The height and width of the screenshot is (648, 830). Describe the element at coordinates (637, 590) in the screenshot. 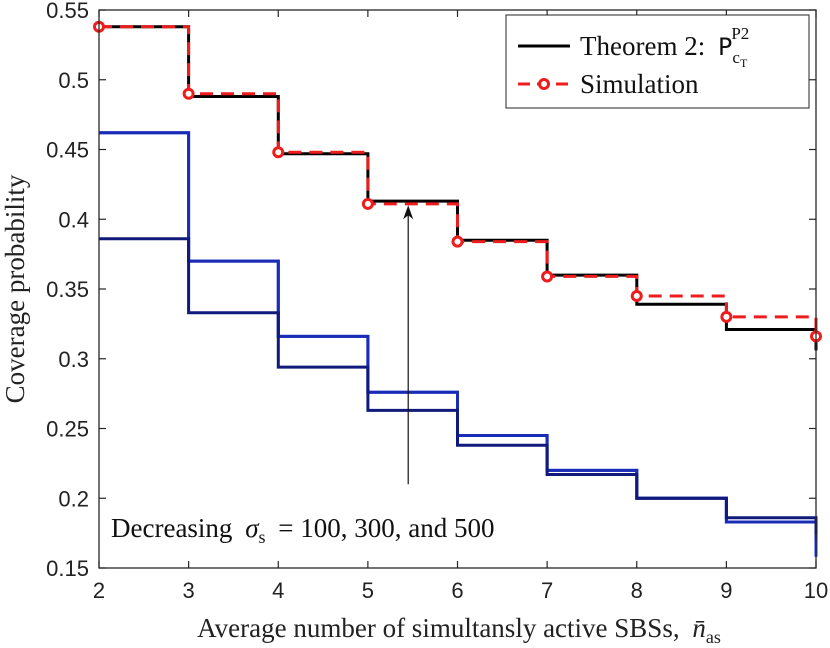

I see `x-tick-label: 8` at that location.